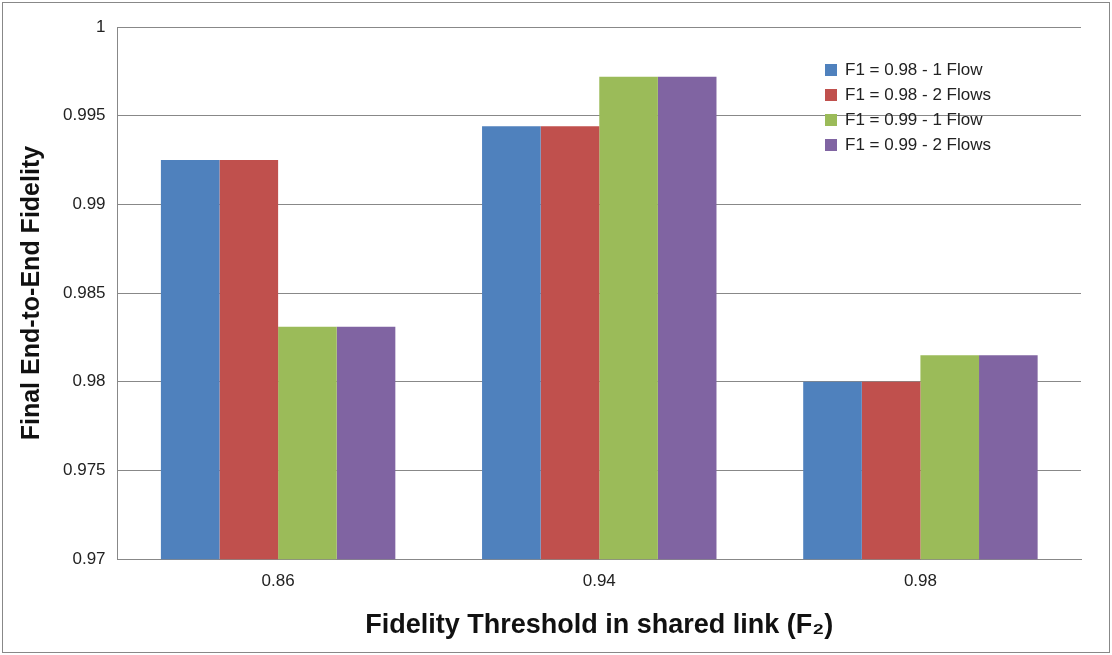 This screenshot has width=1112, height=655. I want to click on y-tick-label: 0.97, so click(89, 558).